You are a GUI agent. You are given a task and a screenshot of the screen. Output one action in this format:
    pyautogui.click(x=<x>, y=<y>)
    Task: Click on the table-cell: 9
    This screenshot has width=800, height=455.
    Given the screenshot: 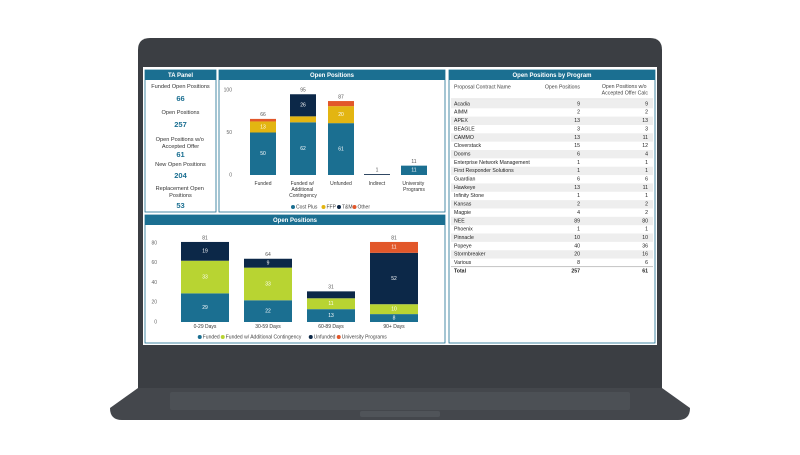 What is the action you would take?
    pyautogui.click(x=578, y=104)
    